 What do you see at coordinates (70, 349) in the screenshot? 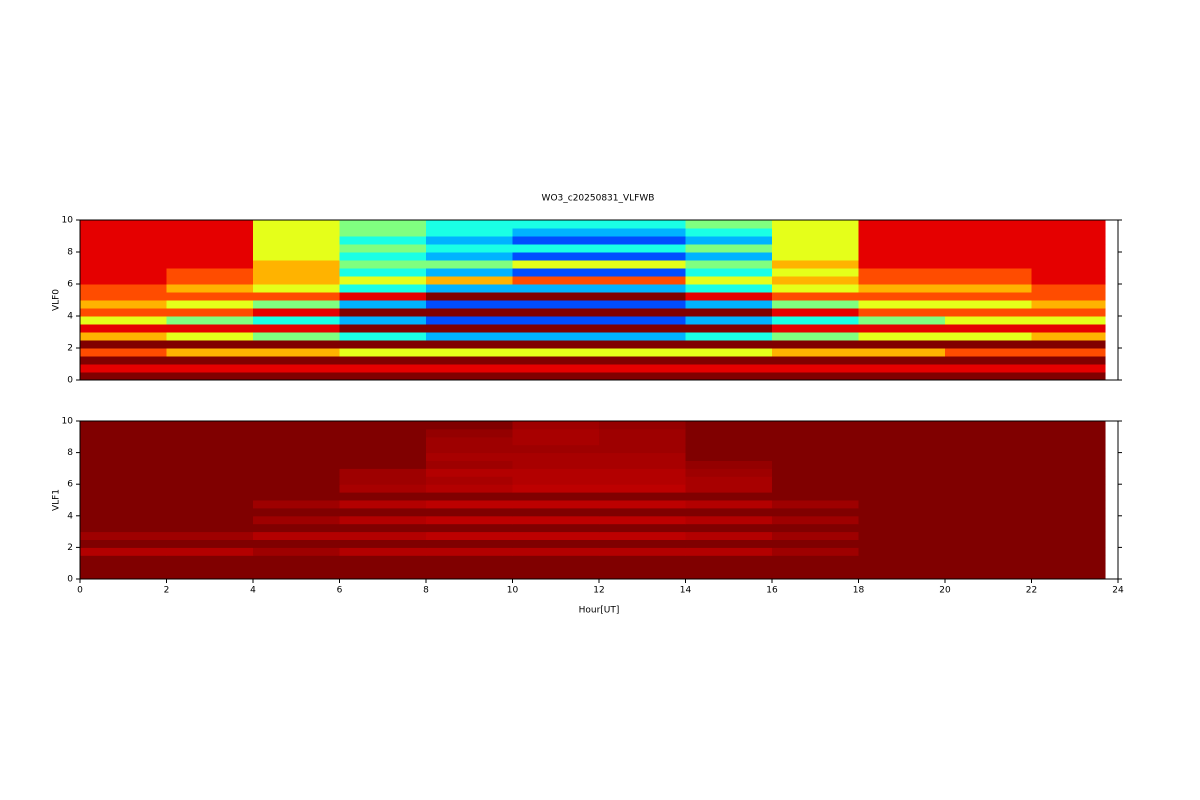
I see `y-tick-label: 2` at bounding box center [70, 349].